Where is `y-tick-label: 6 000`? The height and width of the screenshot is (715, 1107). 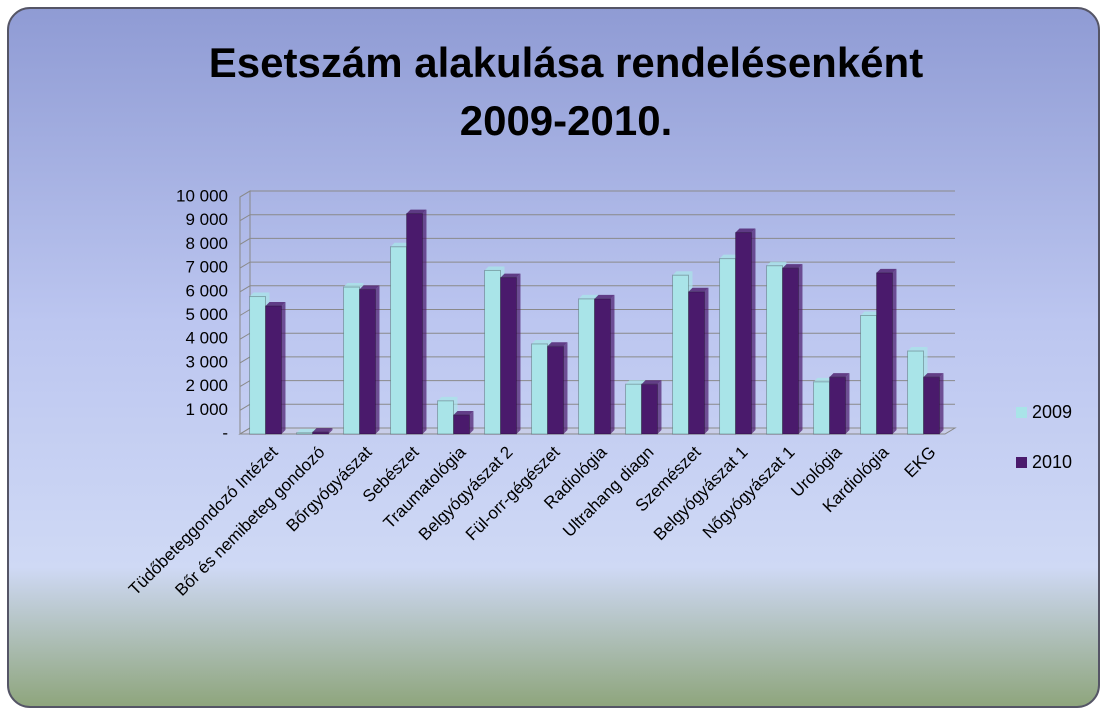
y-tick-label: 6 000 is located at coordinates (206, 290).